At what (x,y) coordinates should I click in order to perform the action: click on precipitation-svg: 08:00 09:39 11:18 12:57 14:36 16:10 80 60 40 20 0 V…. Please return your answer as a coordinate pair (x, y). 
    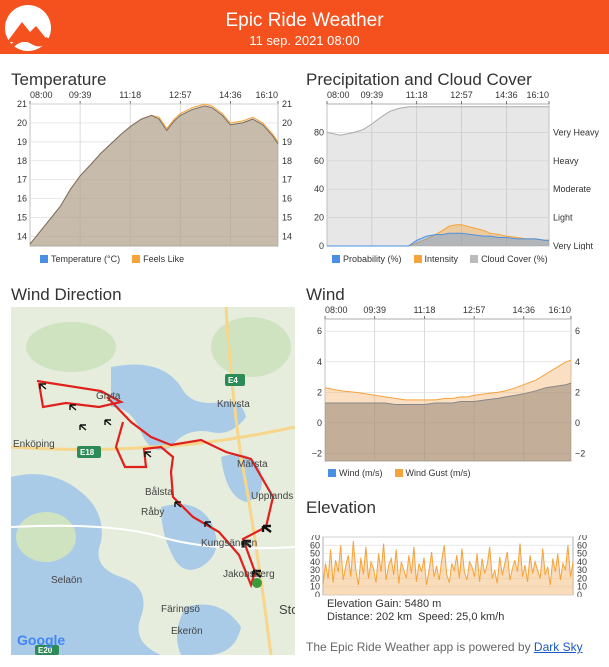
    Looking at the image, I should click on (457, 170).